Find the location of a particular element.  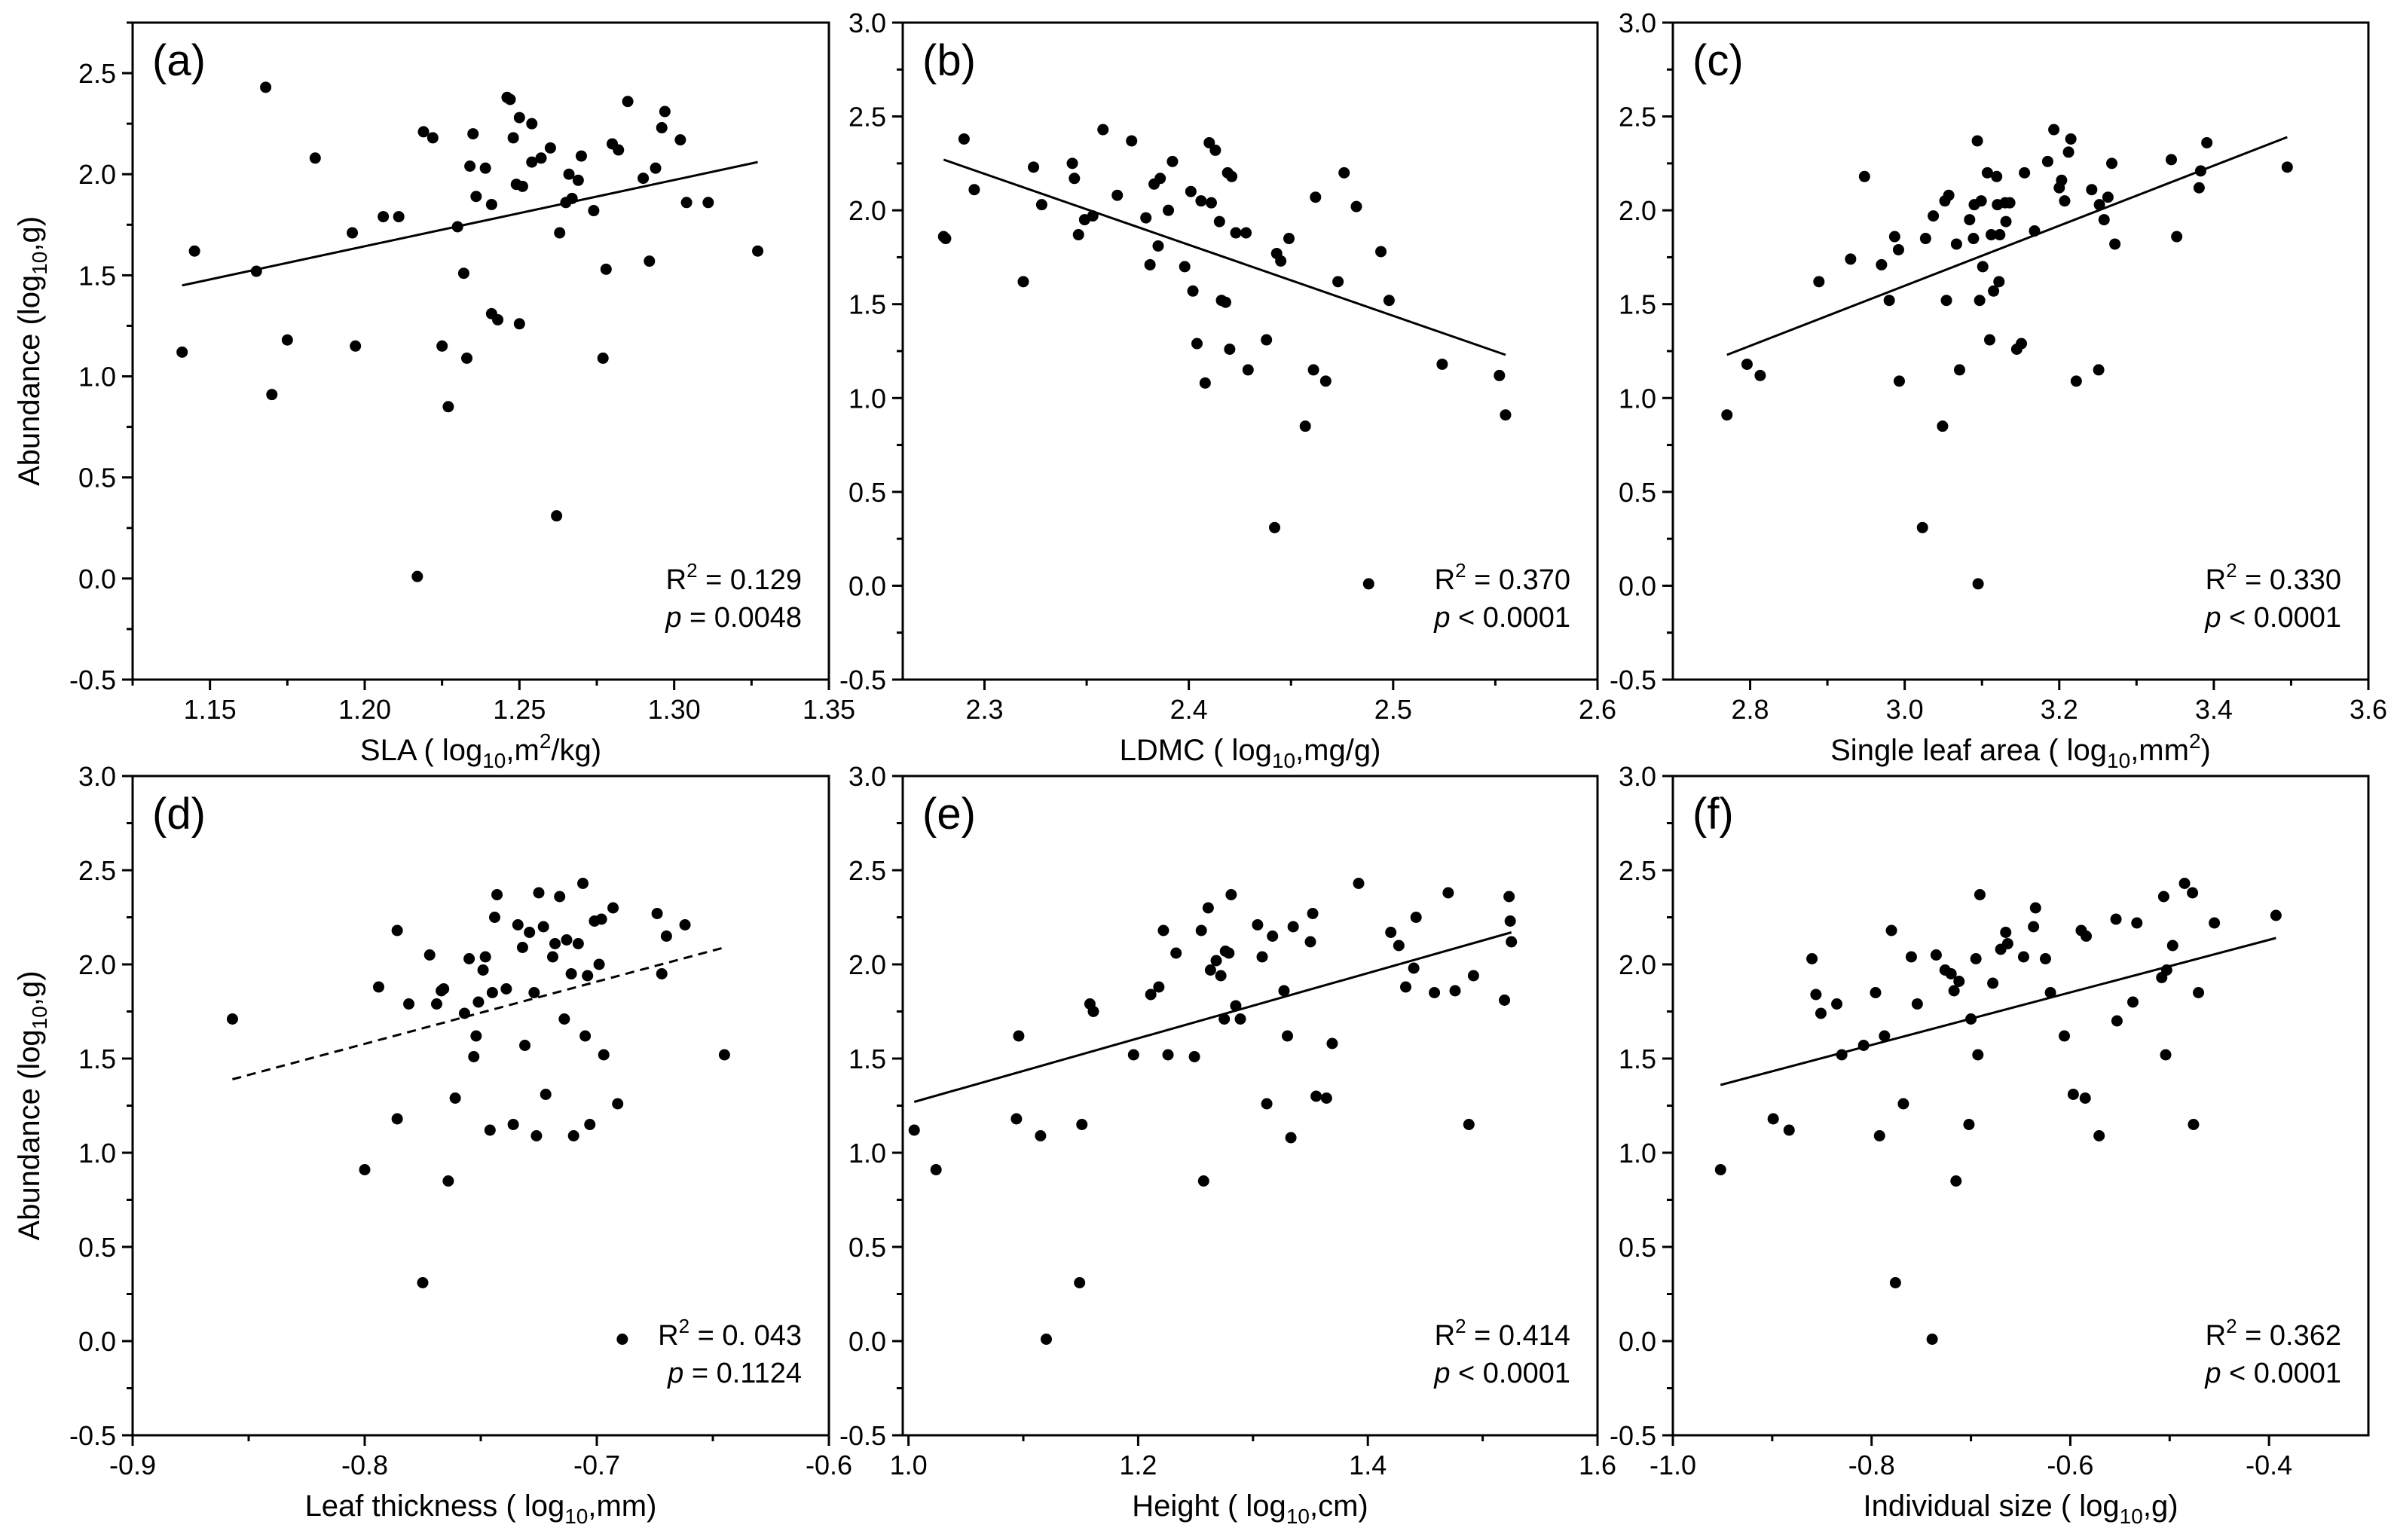

x-axis-label-pre: Leaf thickness ( log is located at coordinates (435, 1507).